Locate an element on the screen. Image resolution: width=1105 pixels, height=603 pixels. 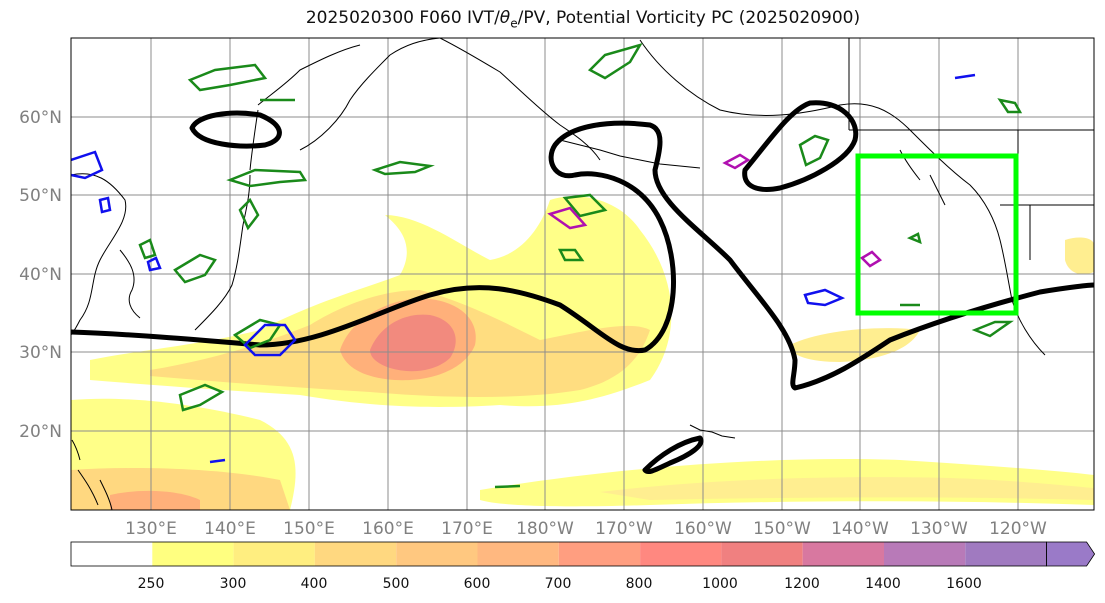
colorbar-label: 700 is located at coordinates (558, 584).